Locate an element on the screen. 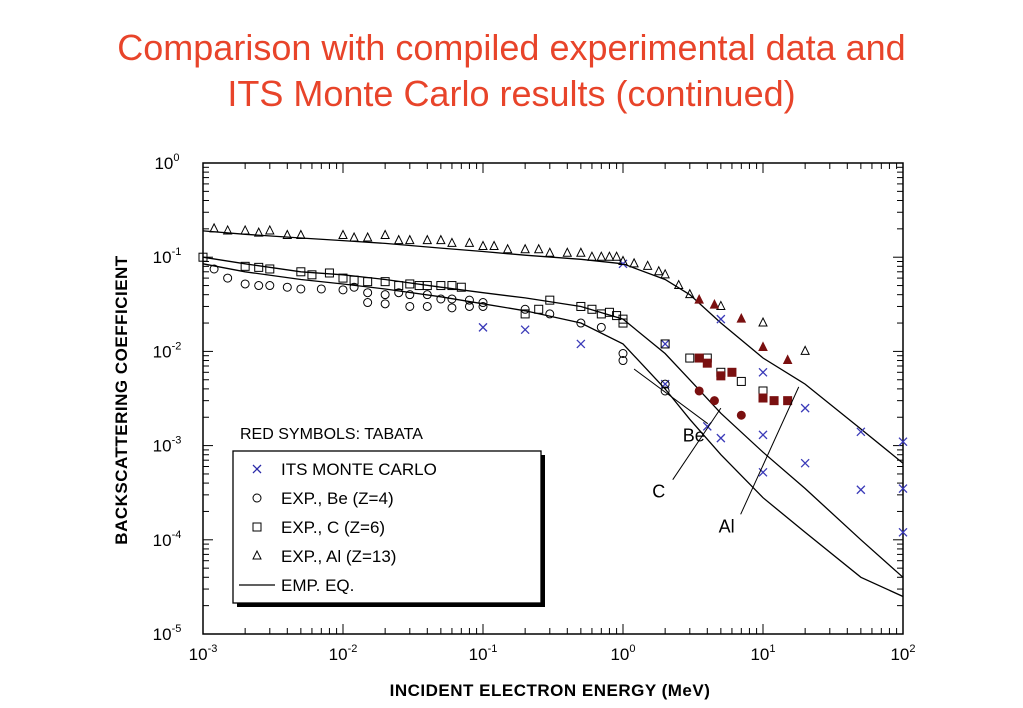  annotation-label: C is located at coordinates (658, 492).